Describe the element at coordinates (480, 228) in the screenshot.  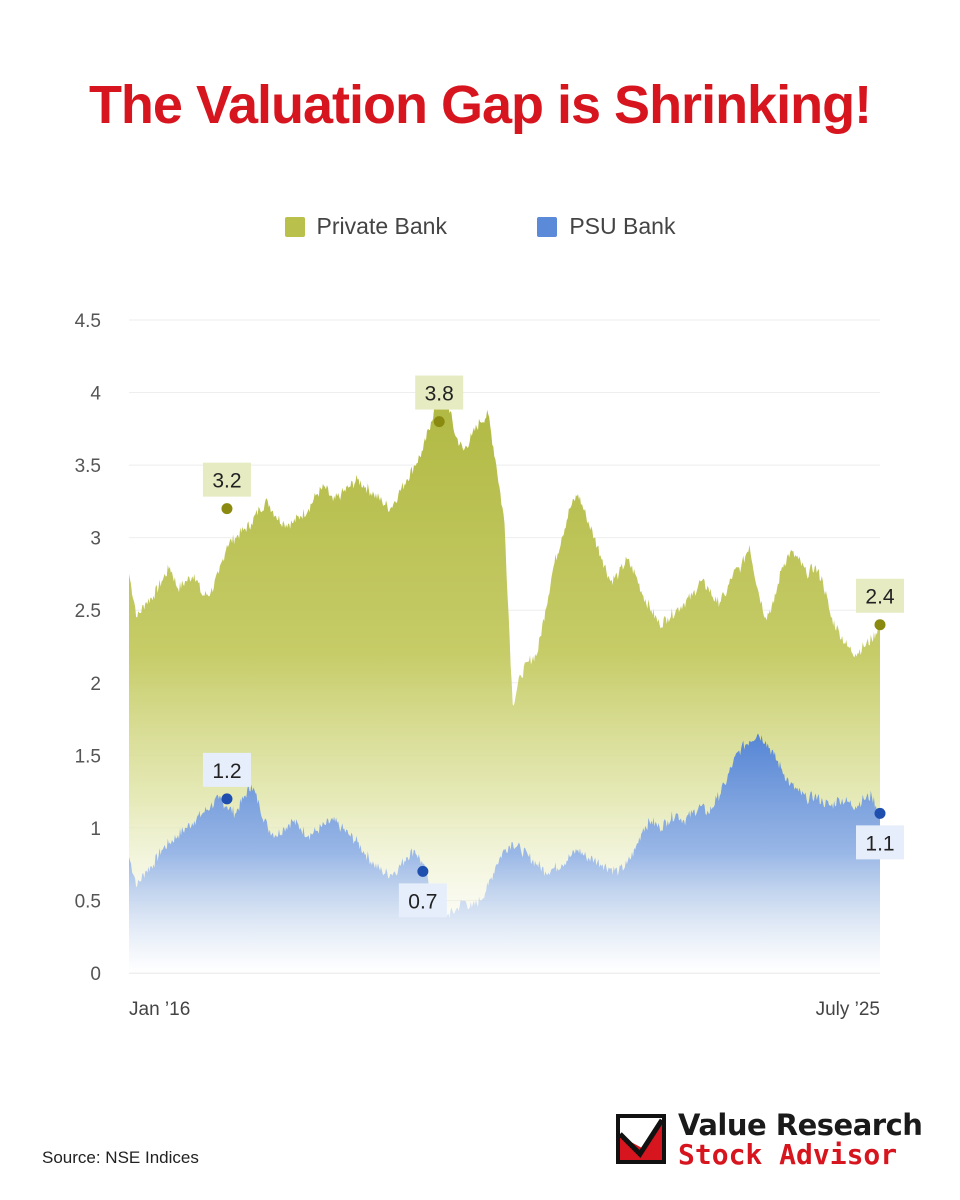
I see `legend: Private Bank PSU Bank` at that location.